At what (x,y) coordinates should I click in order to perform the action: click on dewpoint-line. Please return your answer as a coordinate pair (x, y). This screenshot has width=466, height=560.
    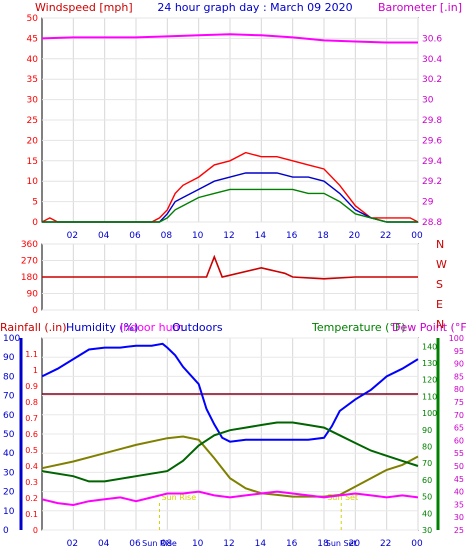
    Looking at the image, I should click on (230, 452).